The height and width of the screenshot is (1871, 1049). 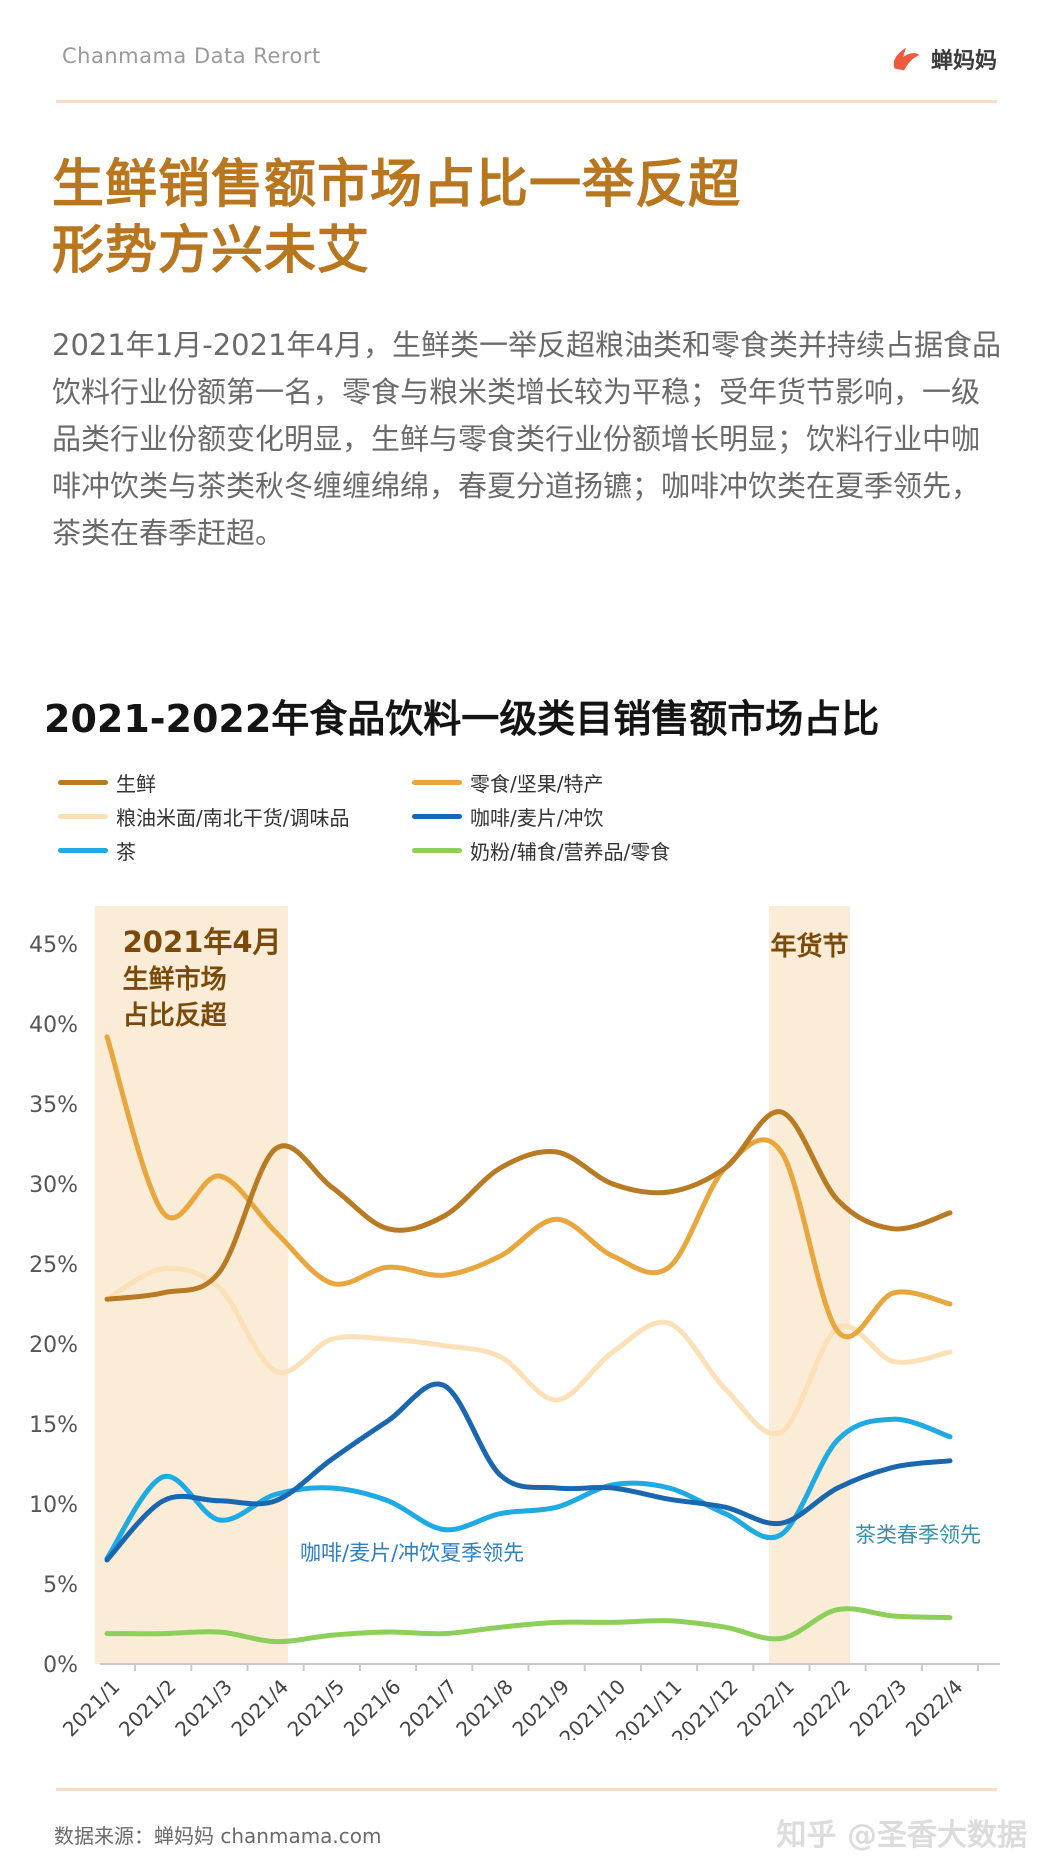 I want to click on x-tick-label: 2021/2, so click(x=147, y=1707).